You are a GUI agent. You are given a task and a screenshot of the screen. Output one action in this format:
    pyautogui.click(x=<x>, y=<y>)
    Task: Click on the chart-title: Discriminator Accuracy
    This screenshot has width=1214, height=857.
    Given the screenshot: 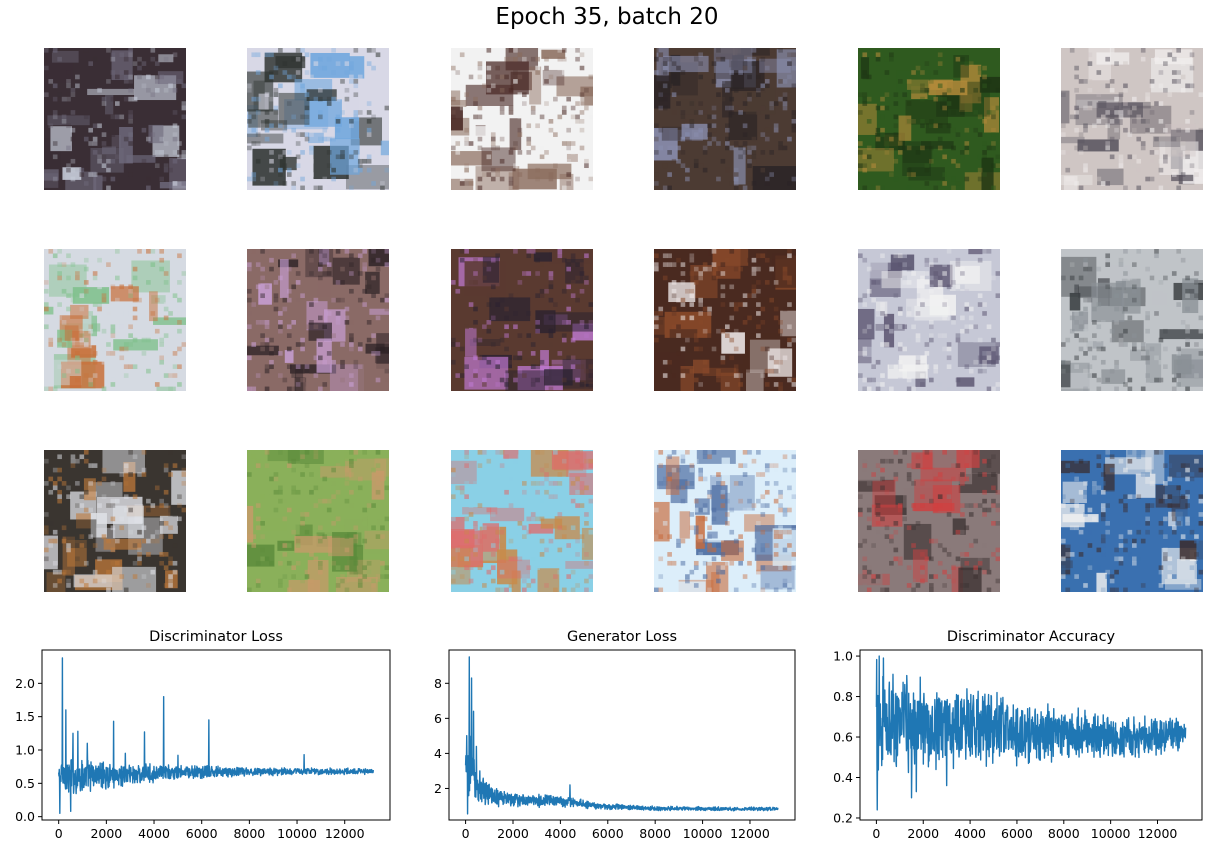 What is the action you would take?
    pyautogui.click(x=1031, y=637)
    